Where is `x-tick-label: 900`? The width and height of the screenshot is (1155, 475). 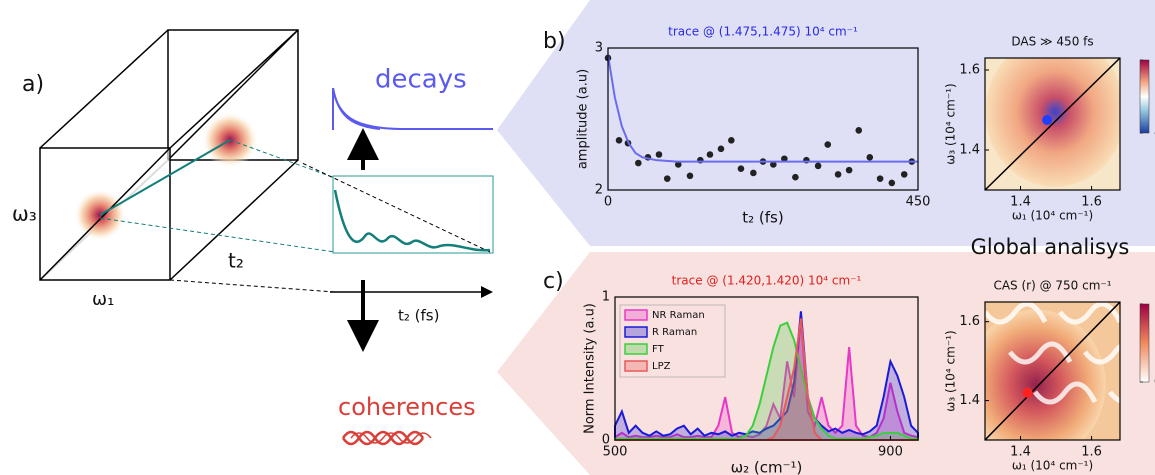
x-tick-label: 900 is located at coordinates (890, 452).